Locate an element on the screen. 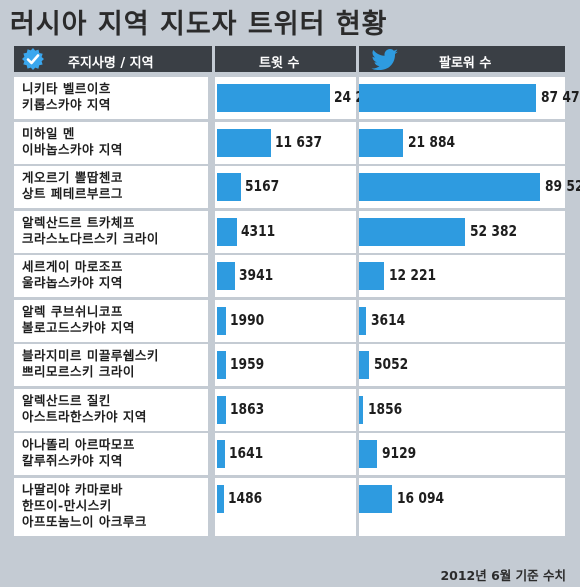  row-label: 미하일 멘 이바놉스카야 지역 is located at coordinates (111, 143).